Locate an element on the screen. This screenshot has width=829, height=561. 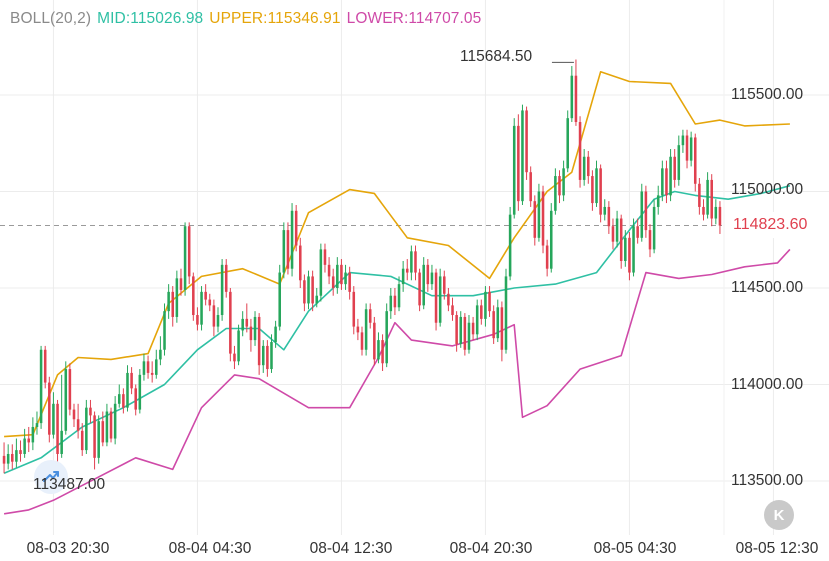
high-price-label: 115684.50 is located at coordinates (496, 56).